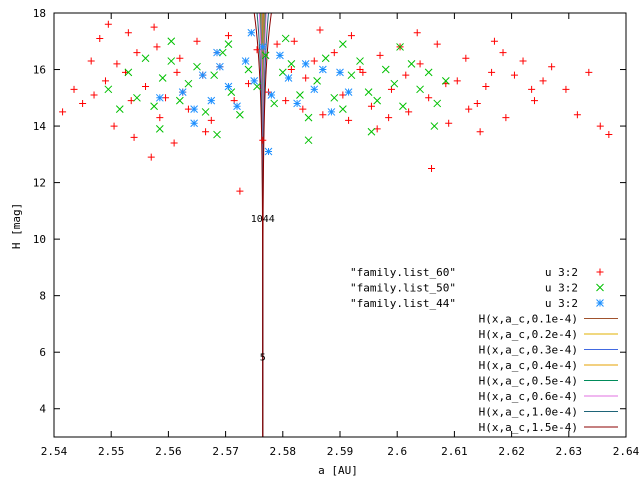  Describe the element at coordinates (600, 303) in the screenshot. I see `legend-marker` at that location.